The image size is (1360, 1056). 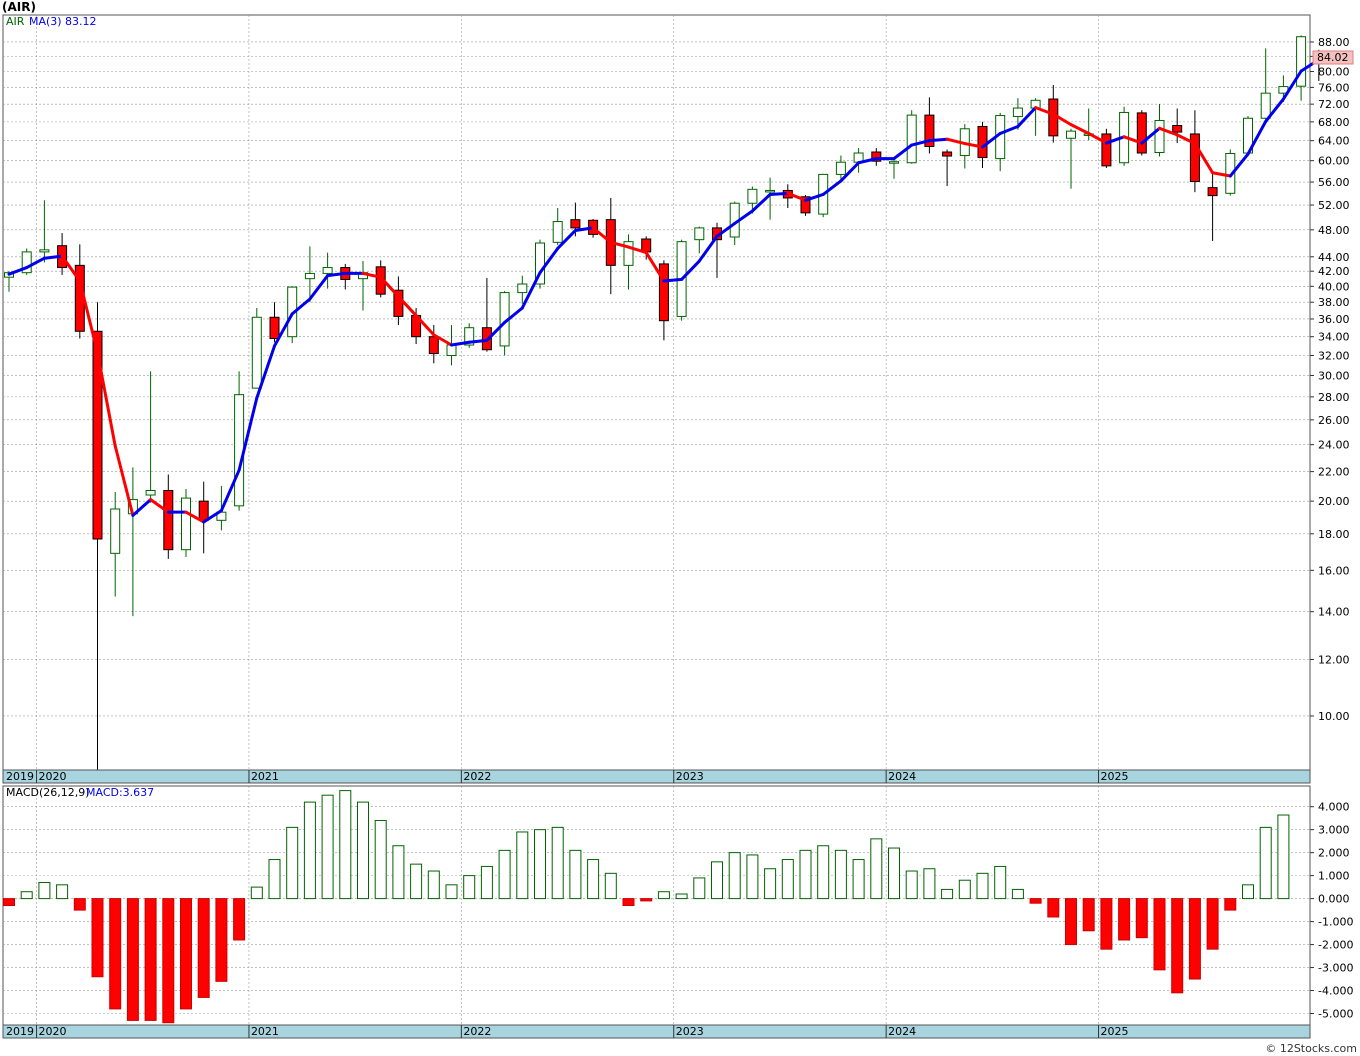 I want to click on y-tick-label: 38.00, so click(x=1334, y=302).